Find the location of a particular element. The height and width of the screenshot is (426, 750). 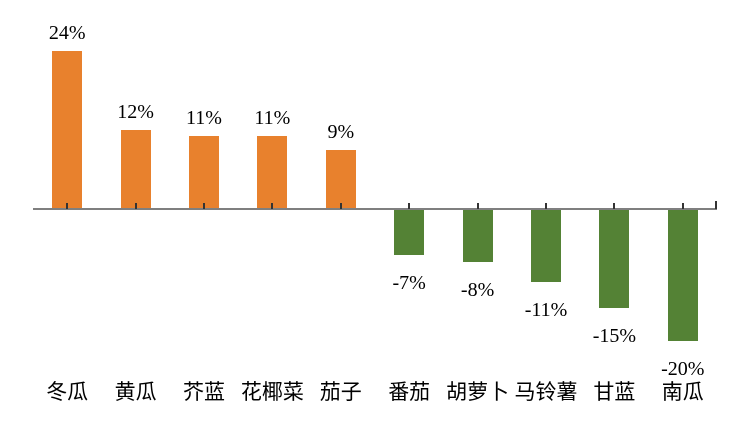

category-label: 花椰菜 is located at coordinates (272, 392).